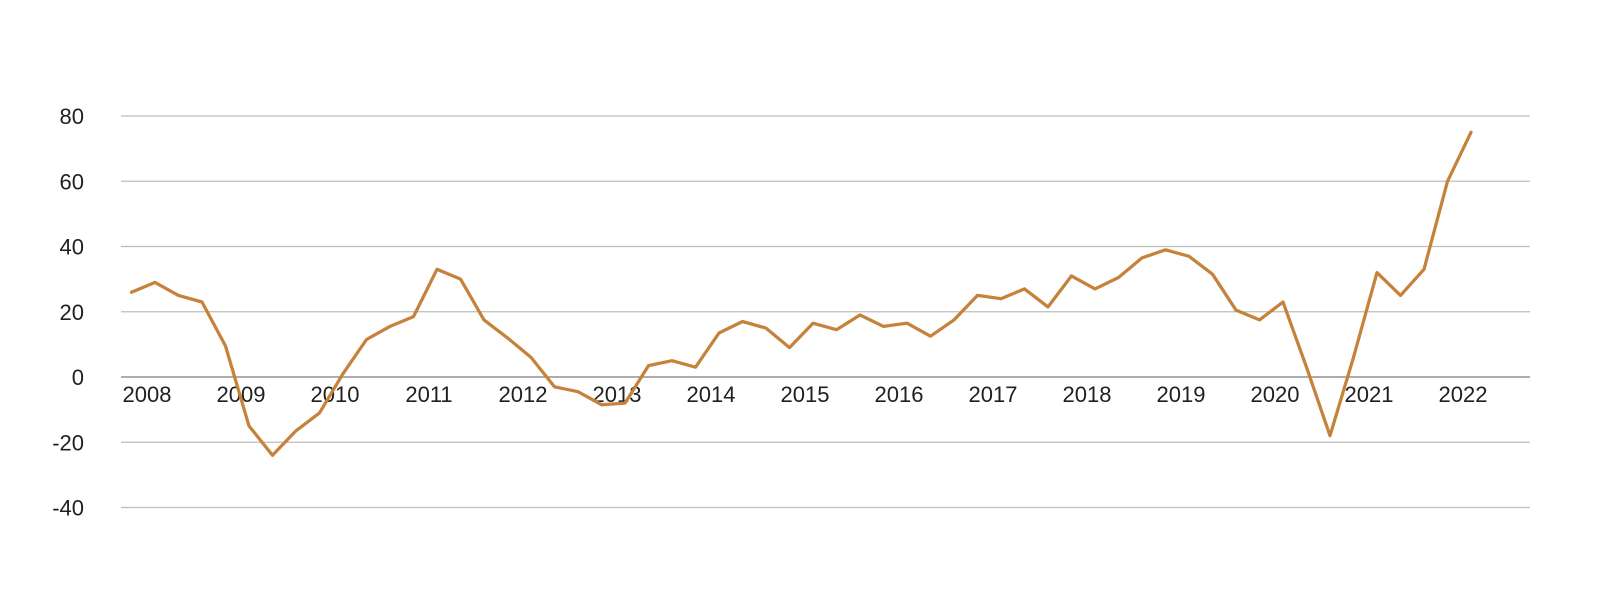  I want to click on x-axis-tick-label: 2017, so click(993, 394).